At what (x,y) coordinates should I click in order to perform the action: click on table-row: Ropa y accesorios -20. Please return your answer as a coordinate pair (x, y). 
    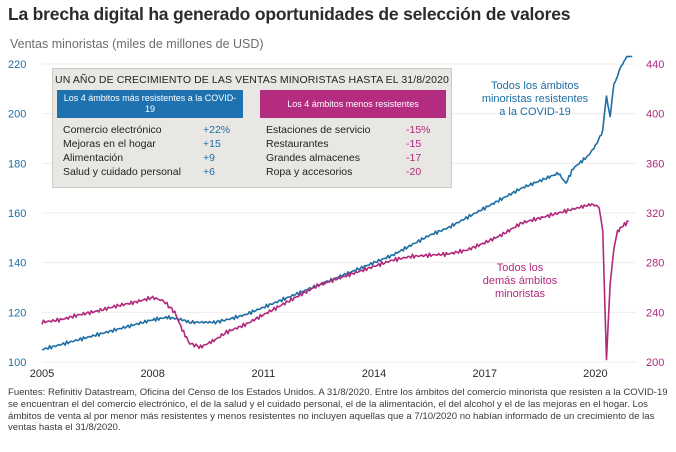
    Looking at the image, I should click on (353, 172).